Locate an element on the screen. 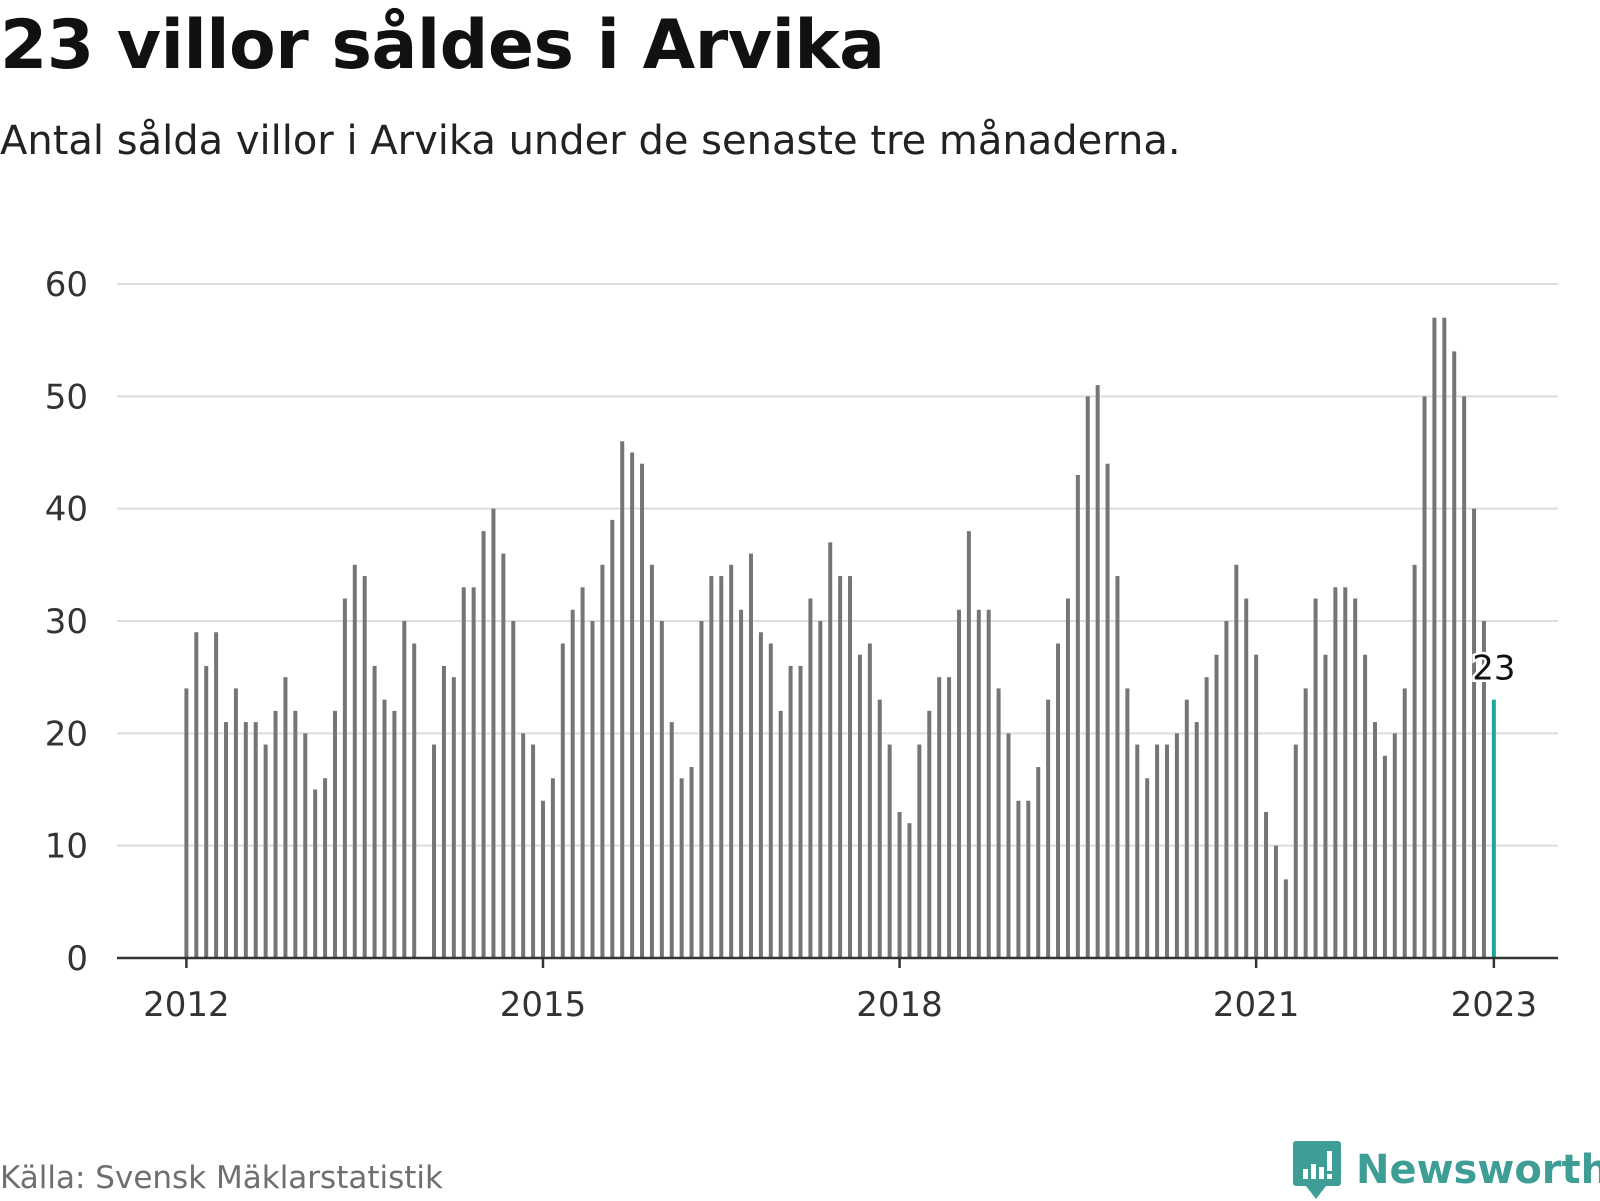 This screenshot has width=1600, height=1201. y-tick-label: 40 is located at coordinates (66, 510).